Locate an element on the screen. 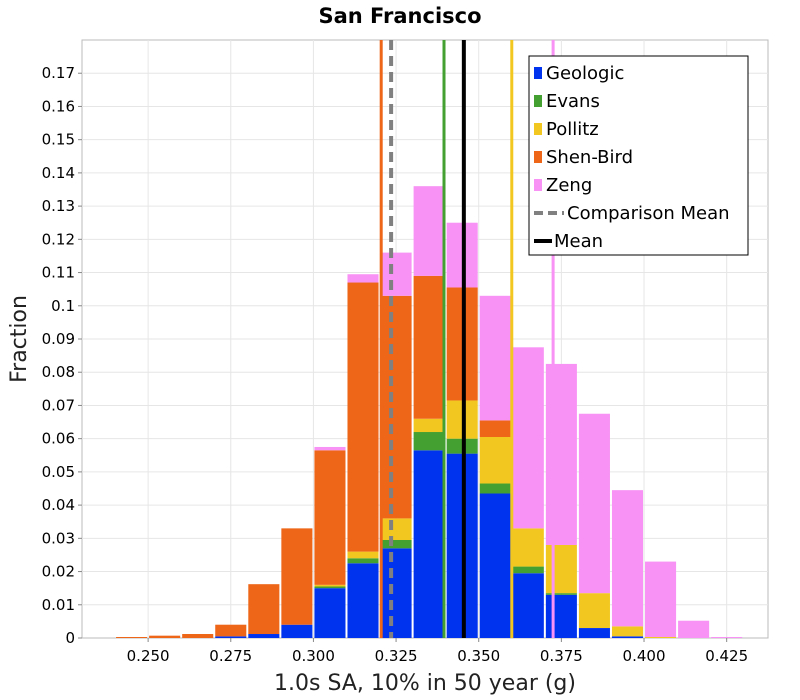 This screenshot has height=700, width=800. legend-label-mean: Mean is located at coordinates (578, 241).